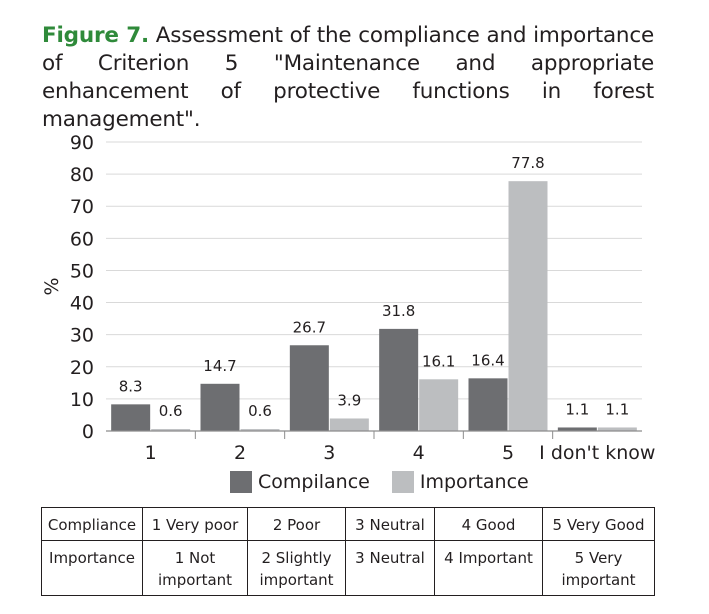 Image resolution: width=709 pixels, height=614 pixels. I want to click on y-tick-label: 90, so click(82, 143).